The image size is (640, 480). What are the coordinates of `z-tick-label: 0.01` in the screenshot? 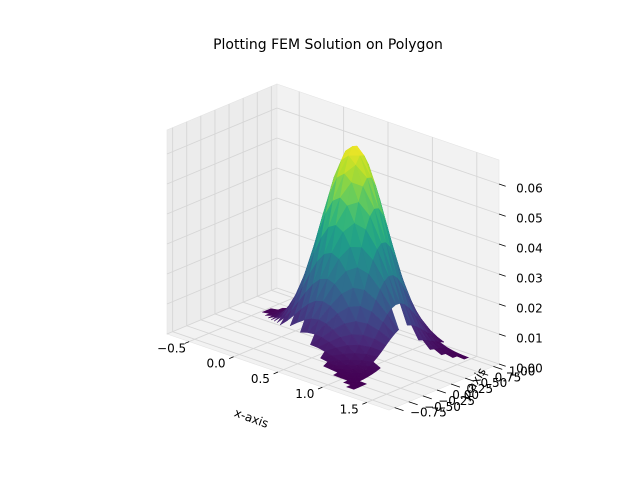 It's located at (529, 338).